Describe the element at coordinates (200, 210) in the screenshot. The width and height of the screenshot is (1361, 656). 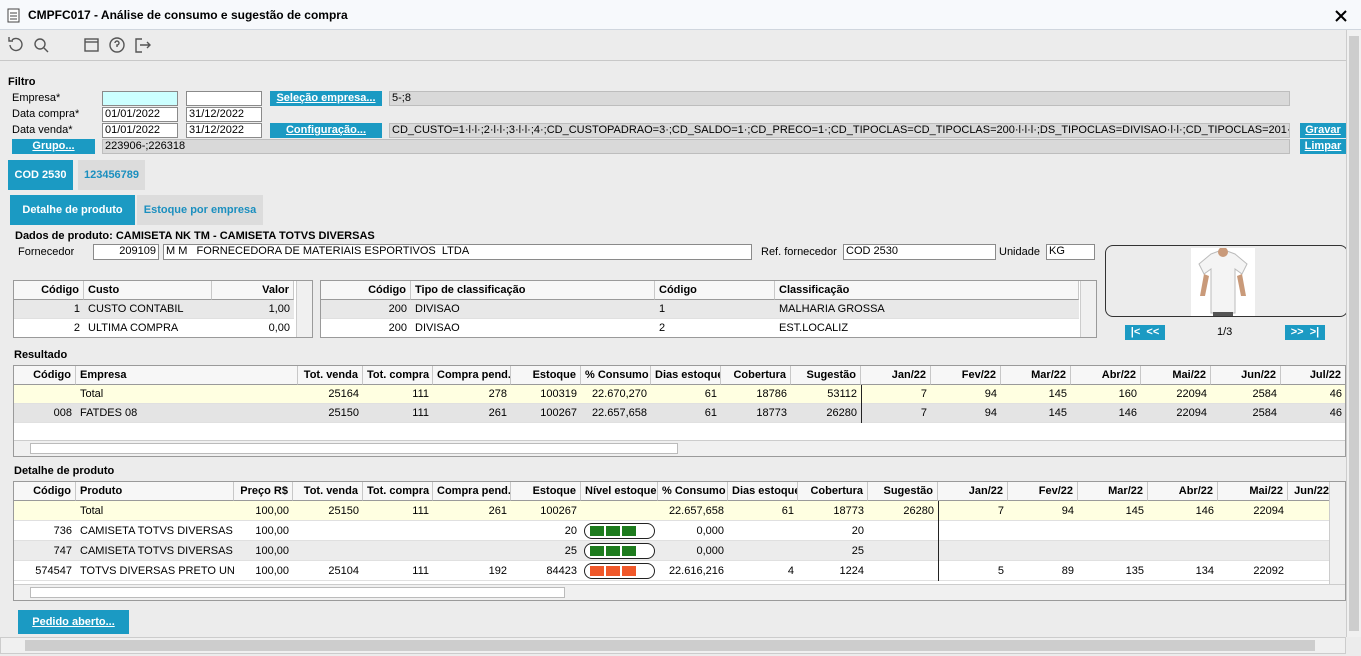
I see `subtab: Estoque por empresa` at that location.